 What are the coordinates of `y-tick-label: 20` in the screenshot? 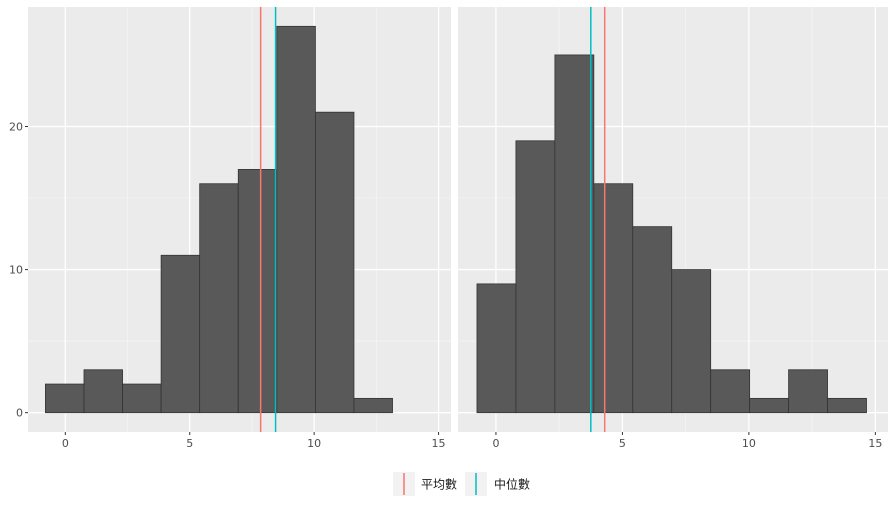 It's located at (16, 126).